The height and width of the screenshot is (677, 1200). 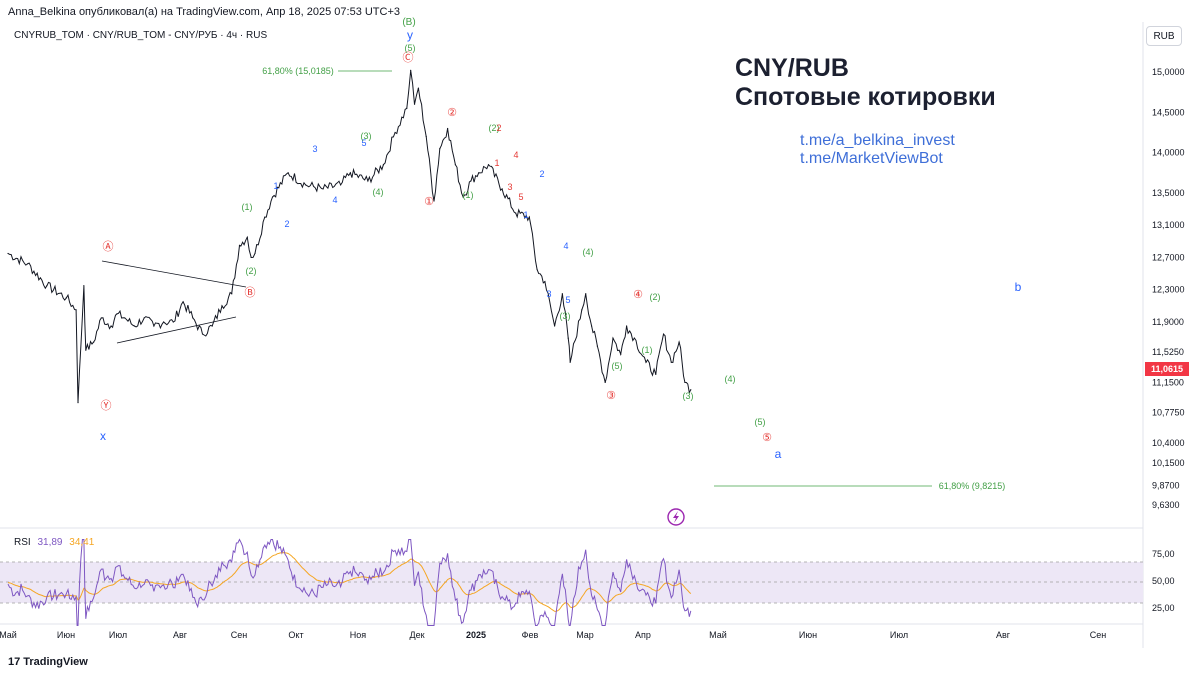 What do you see at coordinates (1168, 352) in the screenshot?
I see `price-tick: 11,5250` at bounding box center [1168, 352].